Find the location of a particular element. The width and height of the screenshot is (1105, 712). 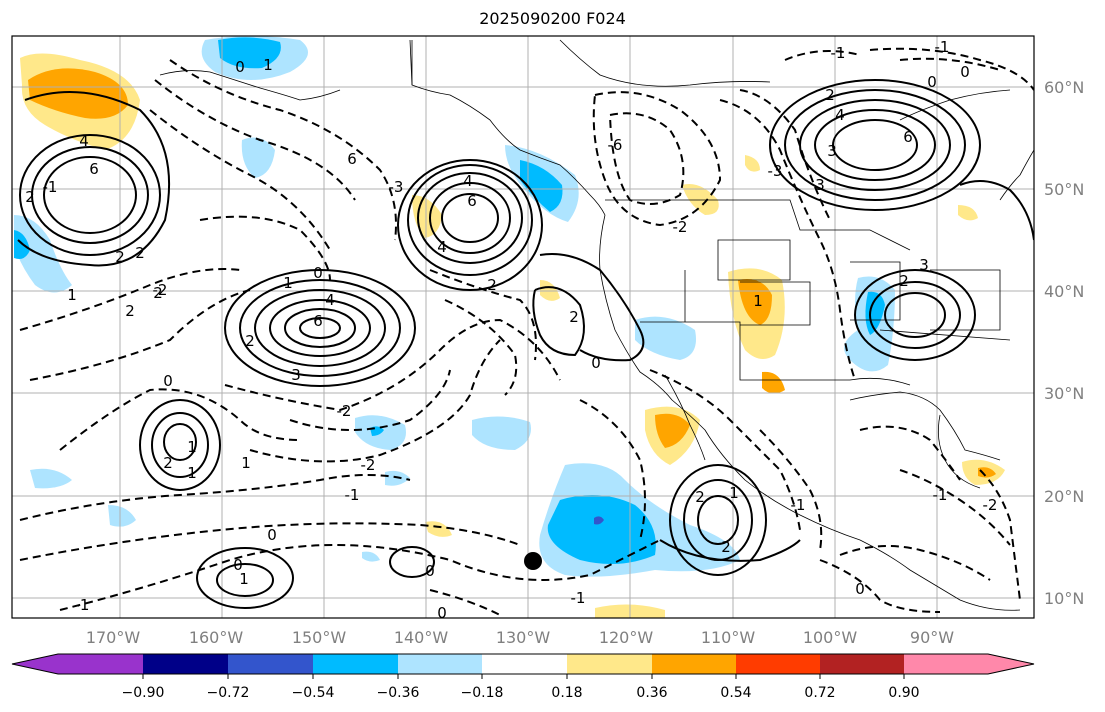

contour-label: -6 is located at coordinates (615, 145).